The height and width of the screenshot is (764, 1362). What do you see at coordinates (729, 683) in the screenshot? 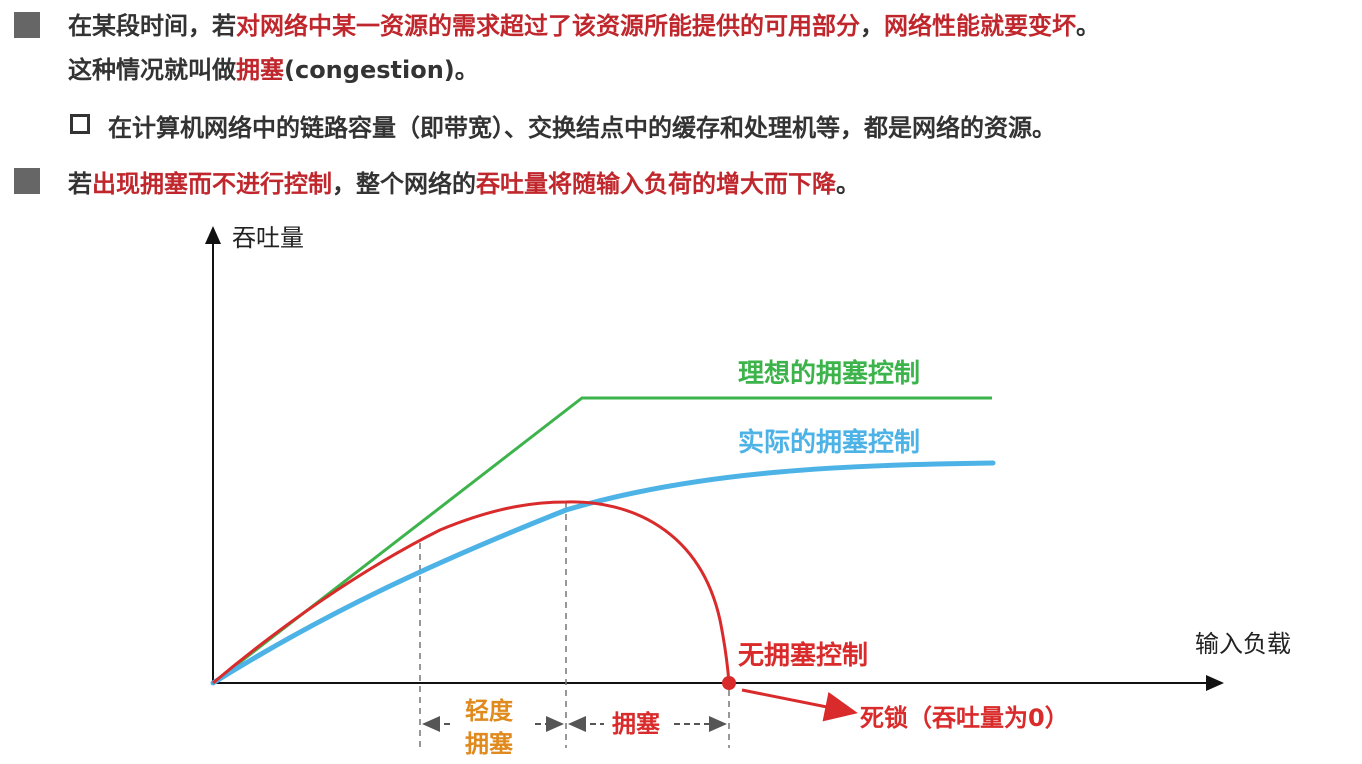
I see `deadlock-point` at bounding box center [729, 683].